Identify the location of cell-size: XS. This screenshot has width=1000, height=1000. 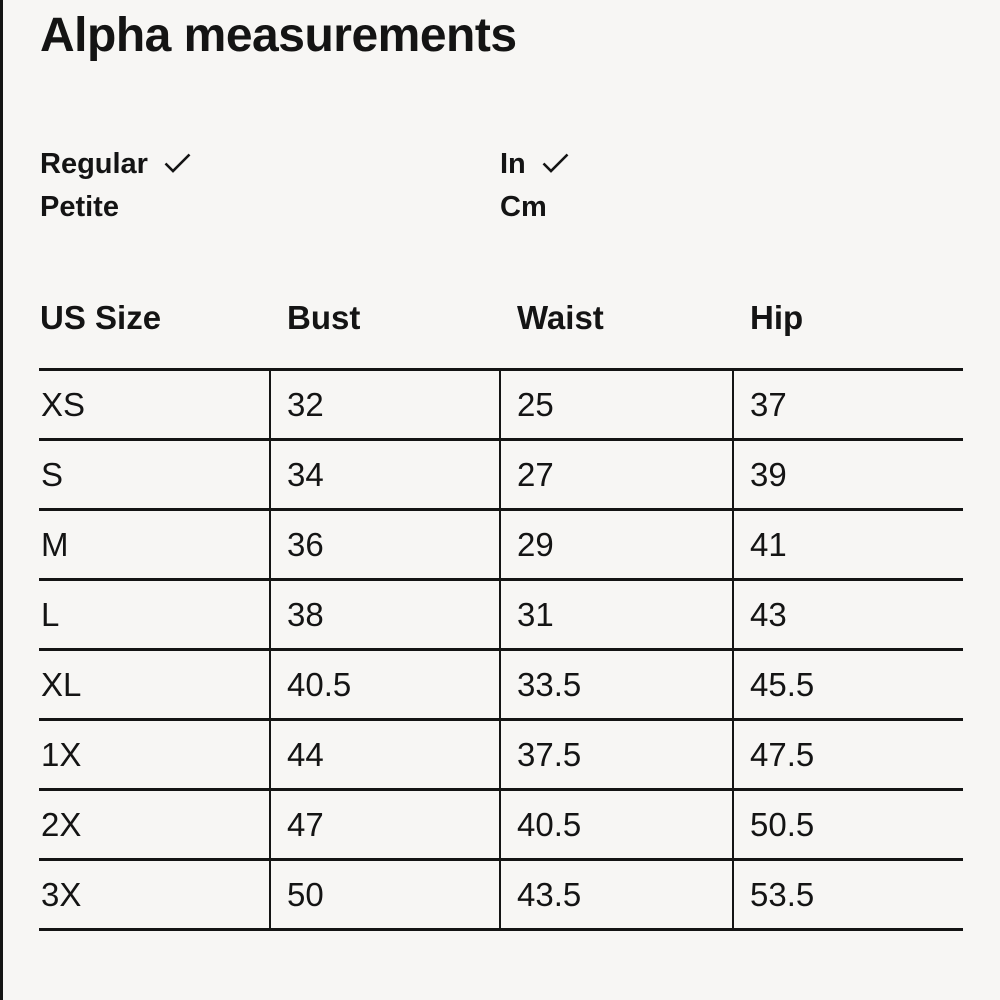
(63, 404).